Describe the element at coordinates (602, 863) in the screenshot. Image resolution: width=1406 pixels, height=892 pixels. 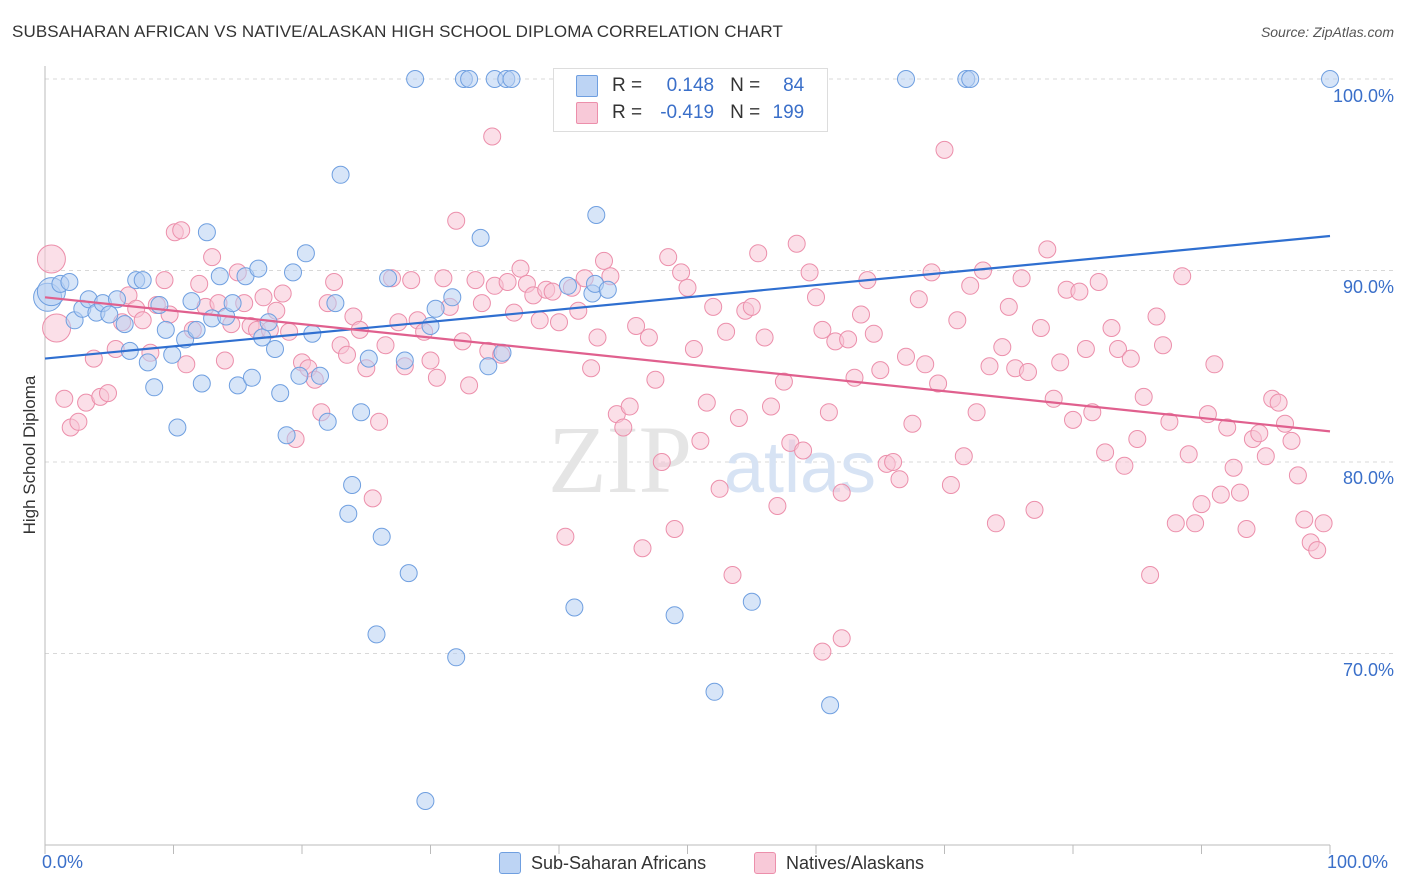
I see `bottom-legend-blue: Sub-Saharan Africans` at that location.